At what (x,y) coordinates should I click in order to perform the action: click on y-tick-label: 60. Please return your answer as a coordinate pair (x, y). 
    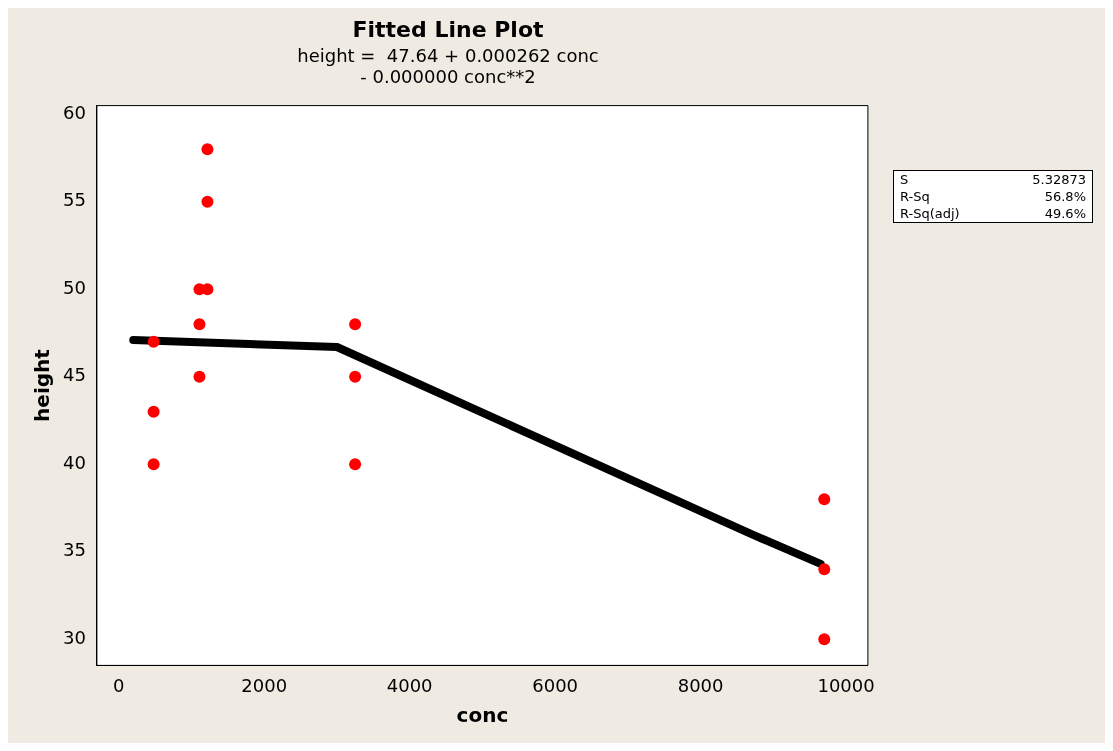
    Looking at the image, I should click on (74, 113).